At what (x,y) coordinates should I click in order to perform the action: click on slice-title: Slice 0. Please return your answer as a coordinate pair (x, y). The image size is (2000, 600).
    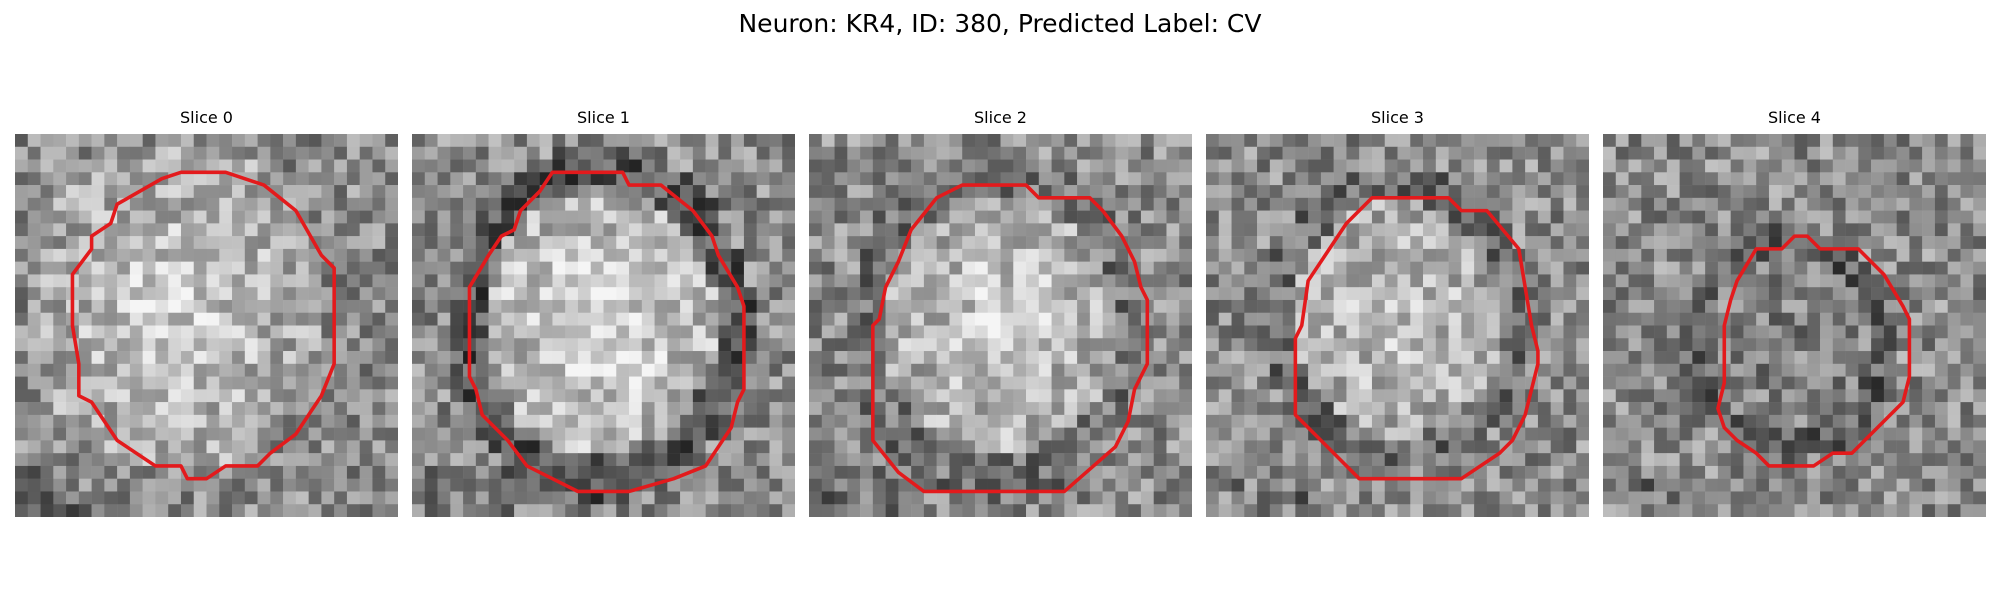
    Looking at the image, I should click on (206, 117).